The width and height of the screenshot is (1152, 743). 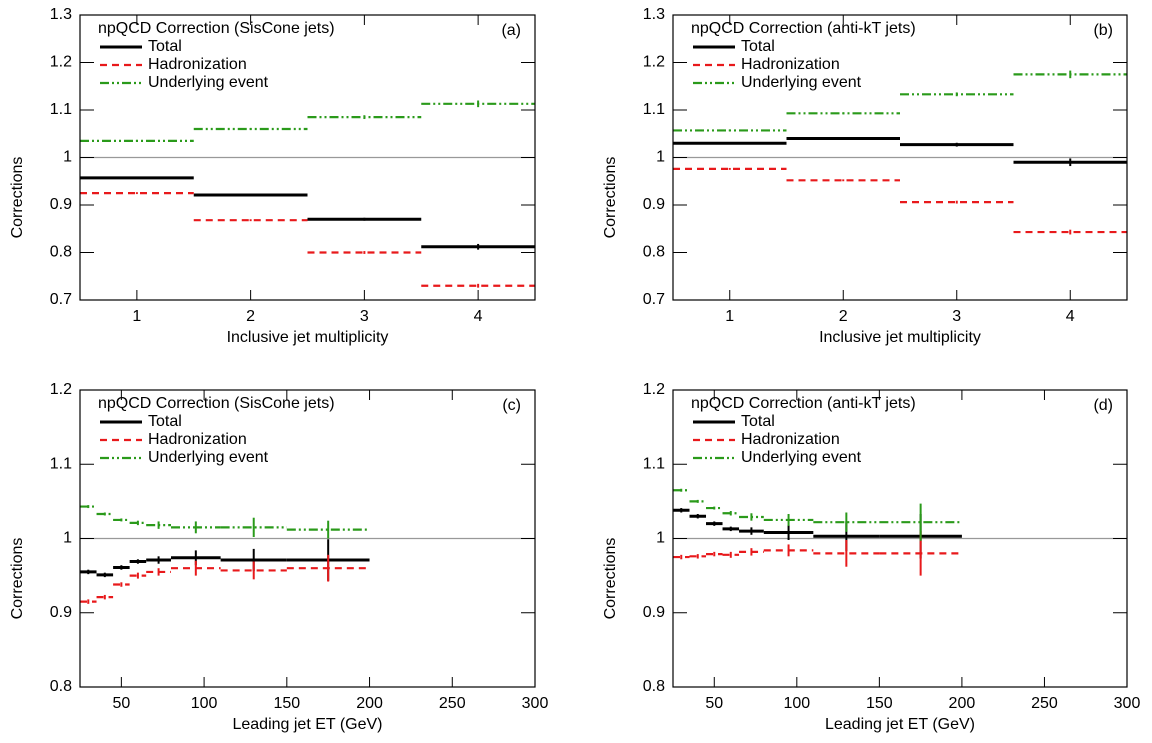 I want to click on panel-label: (d), so click(x=1103, y=405).